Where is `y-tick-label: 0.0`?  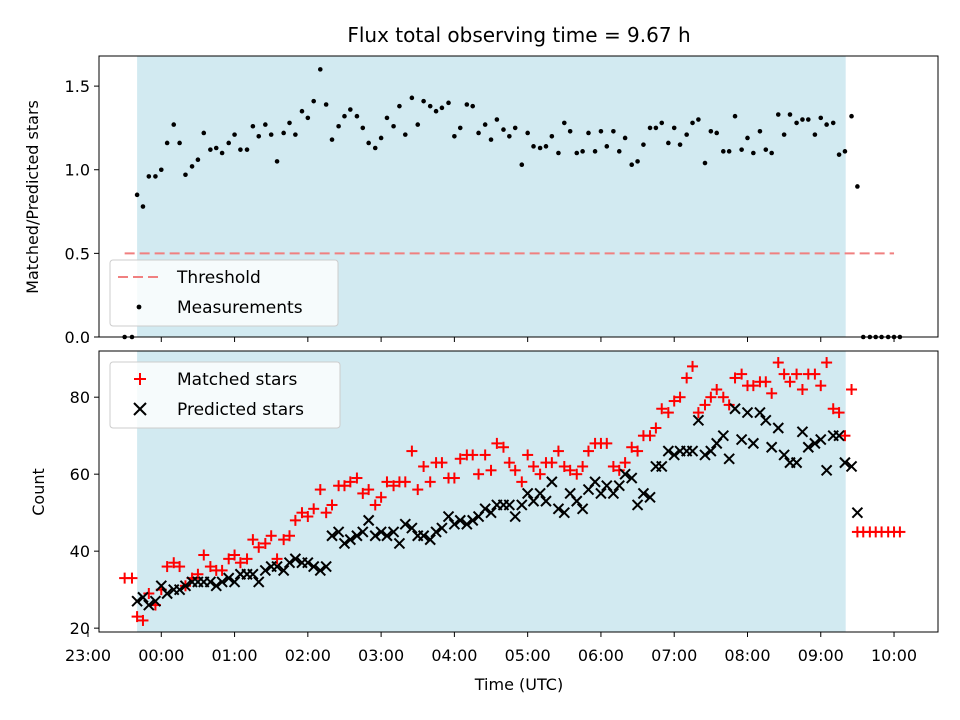
y-tick-label: 0.0 is located at coordinates (77, 337).